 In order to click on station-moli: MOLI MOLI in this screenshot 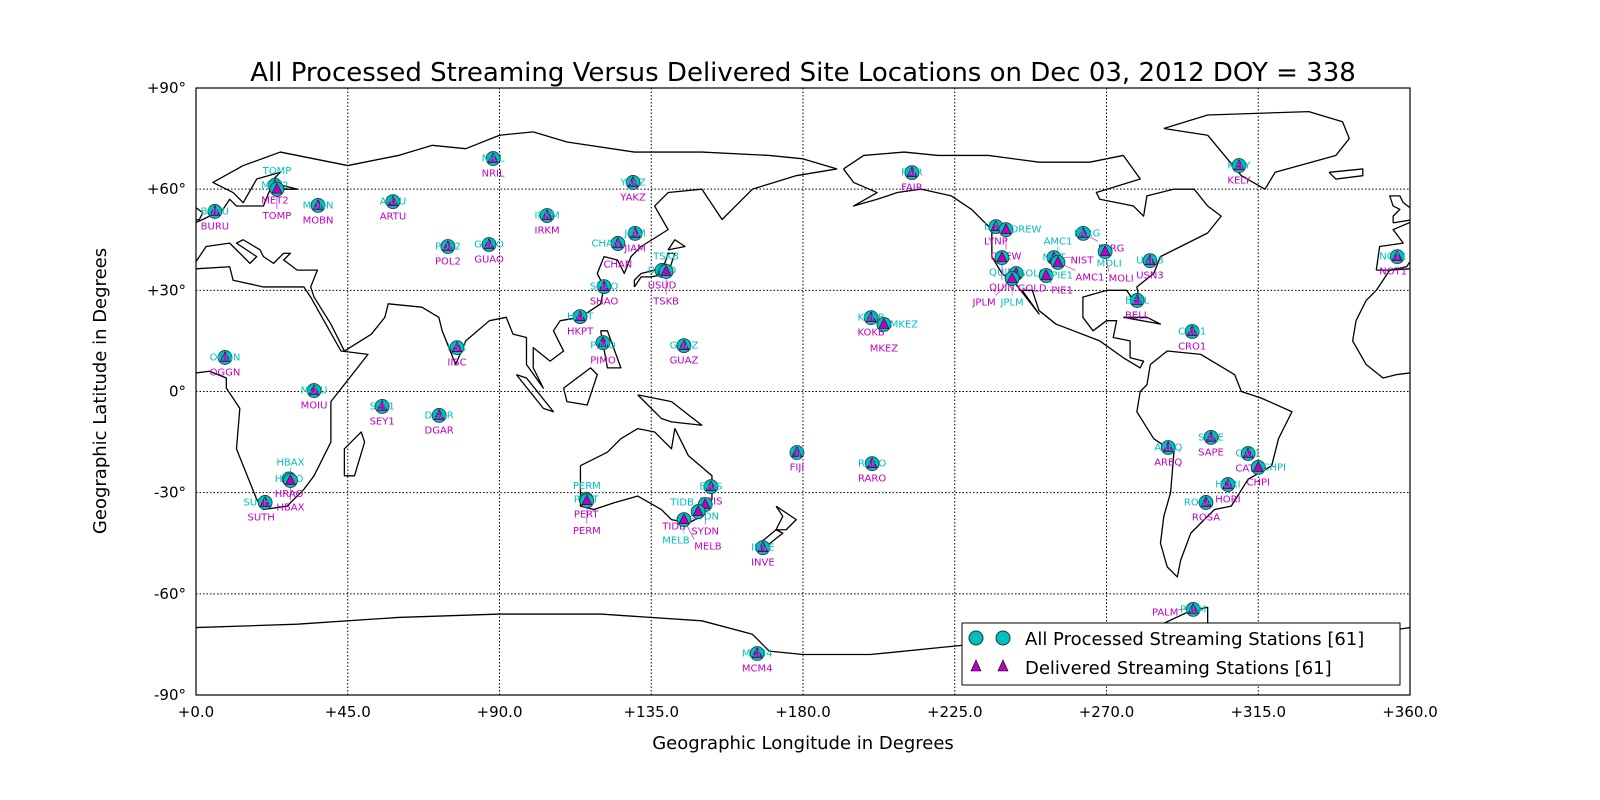, I will do `click(1115, 264)`.